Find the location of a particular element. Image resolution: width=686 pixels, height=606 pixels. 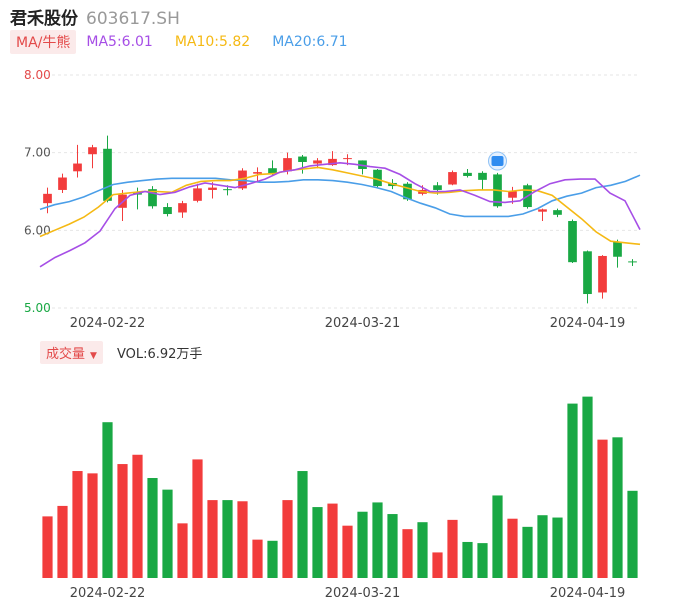

ma-legend: MA/牛熊 MA5:6.01 MA10:5.82 MA20:6.71 is located at coordinates (185, 42).